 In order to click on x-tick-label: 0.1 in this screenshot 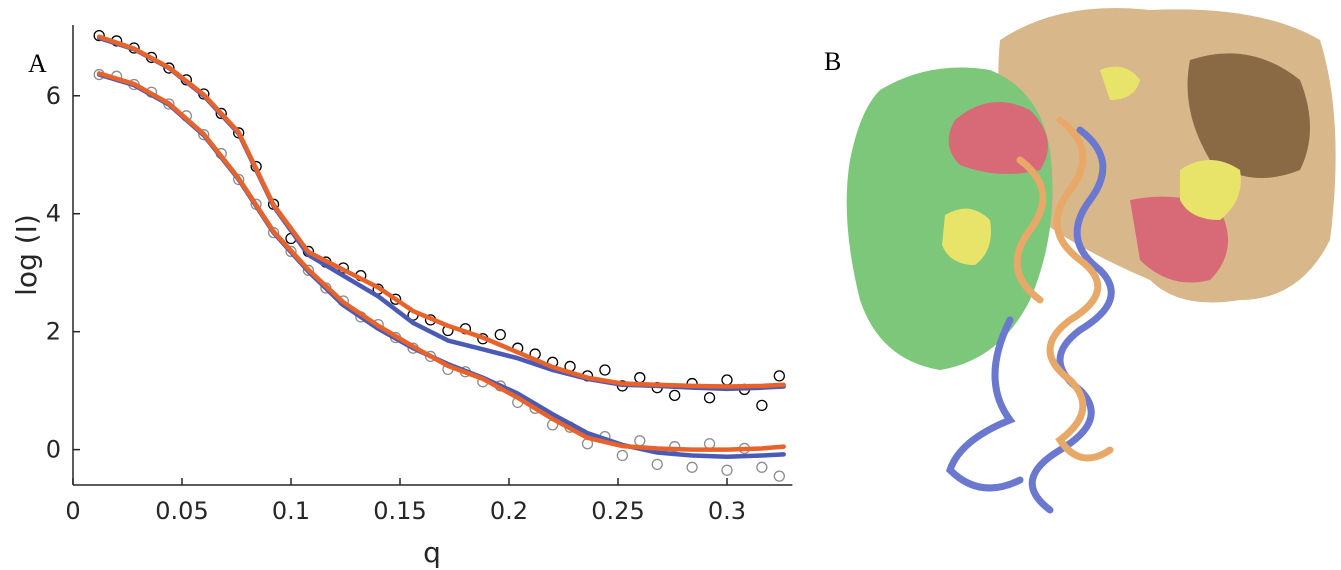, I will do `click(291, 511)`.